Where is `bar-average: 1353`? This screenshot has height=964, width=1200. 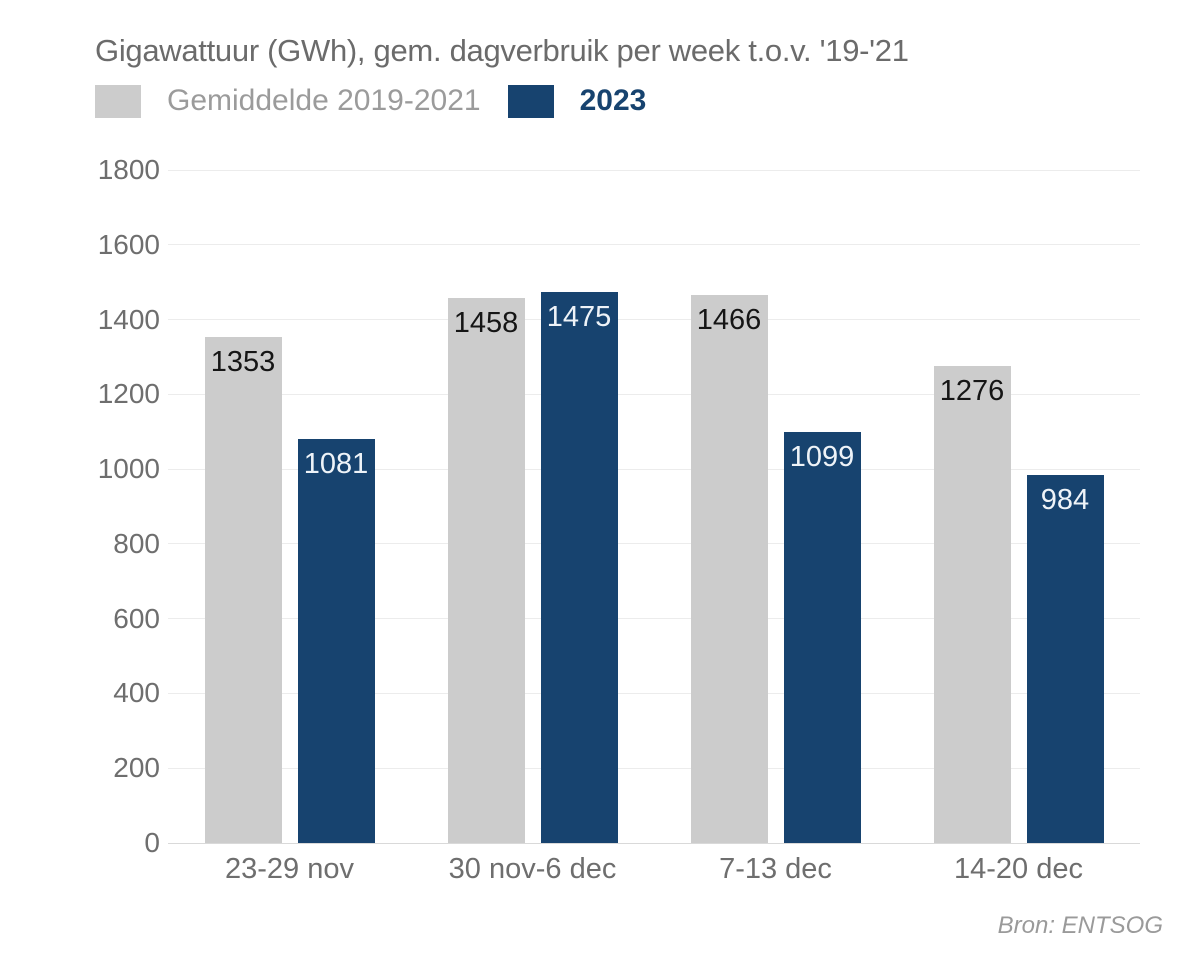 bar-average: 1353 is located at coordinates (243, 590).